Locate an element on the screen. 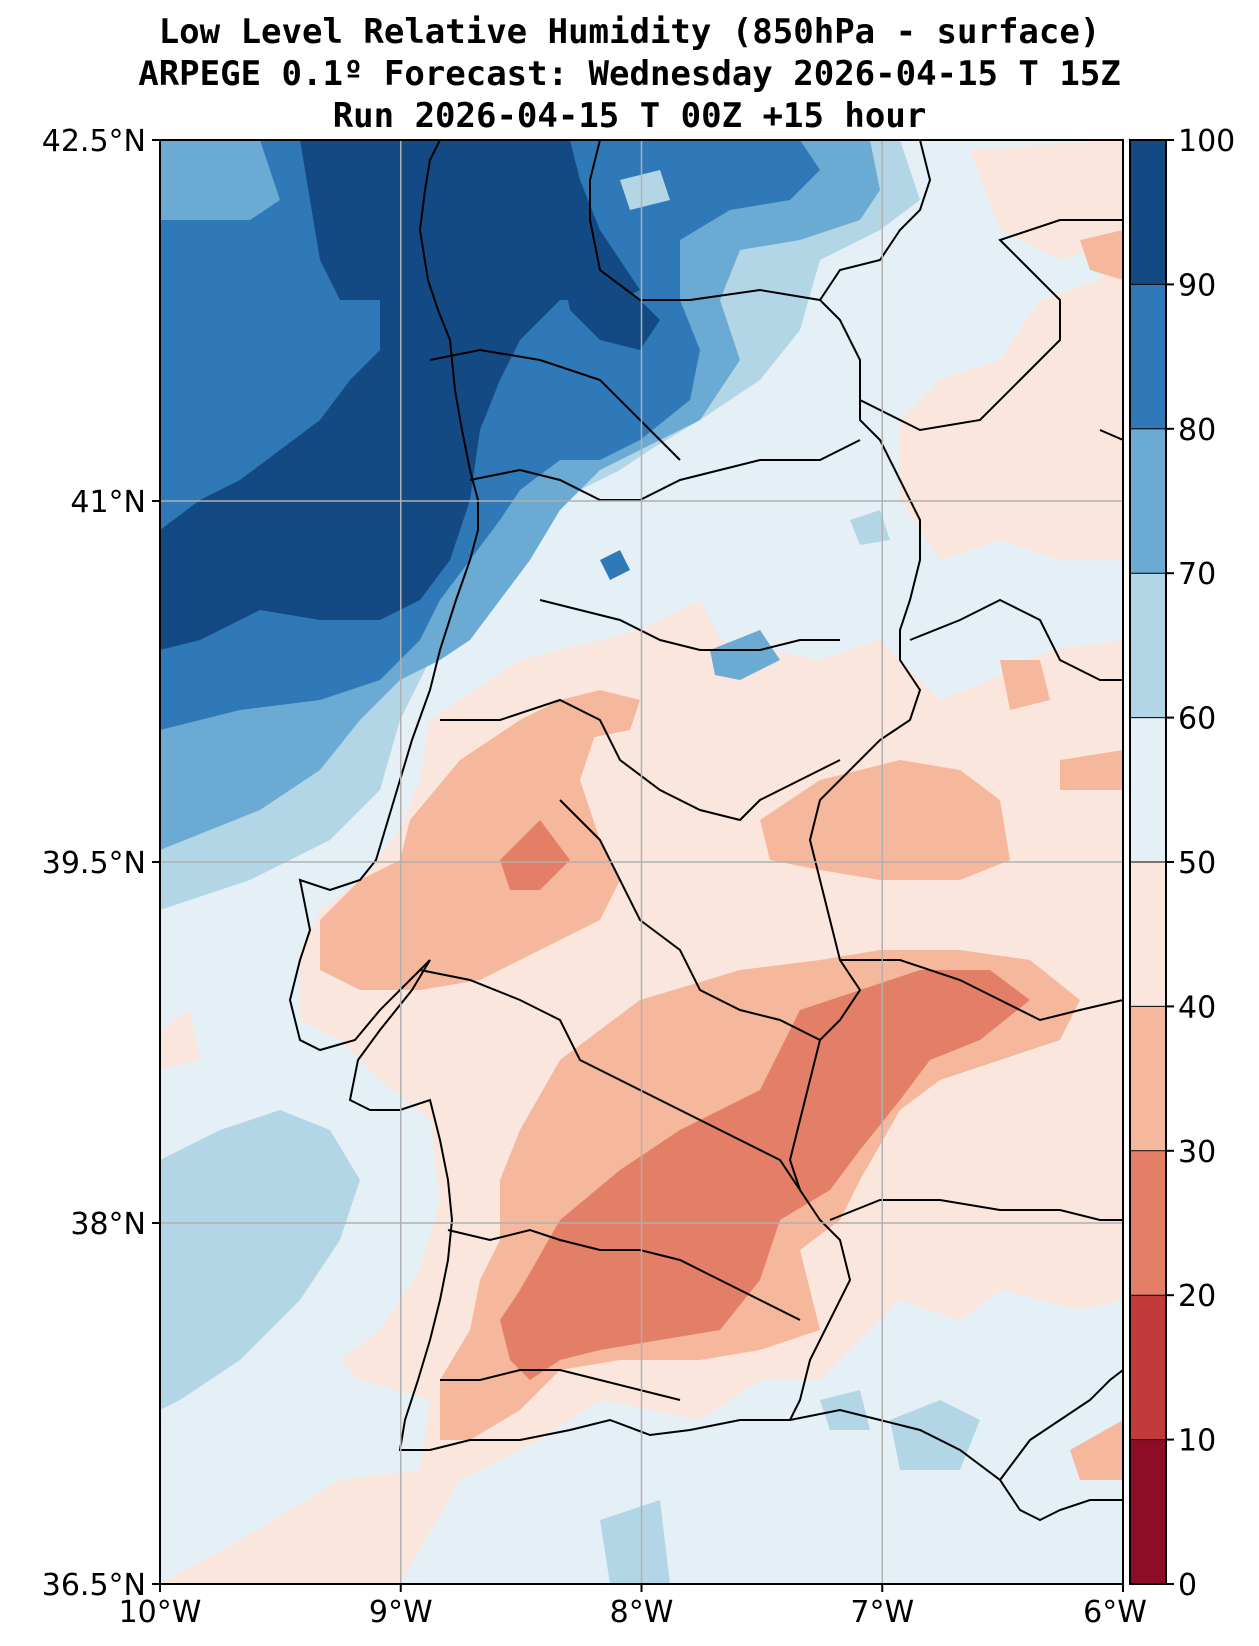 The height and width of the screenshot is (1646, 1259). lon-label: 9°W is located at coordinates (401, 1612).